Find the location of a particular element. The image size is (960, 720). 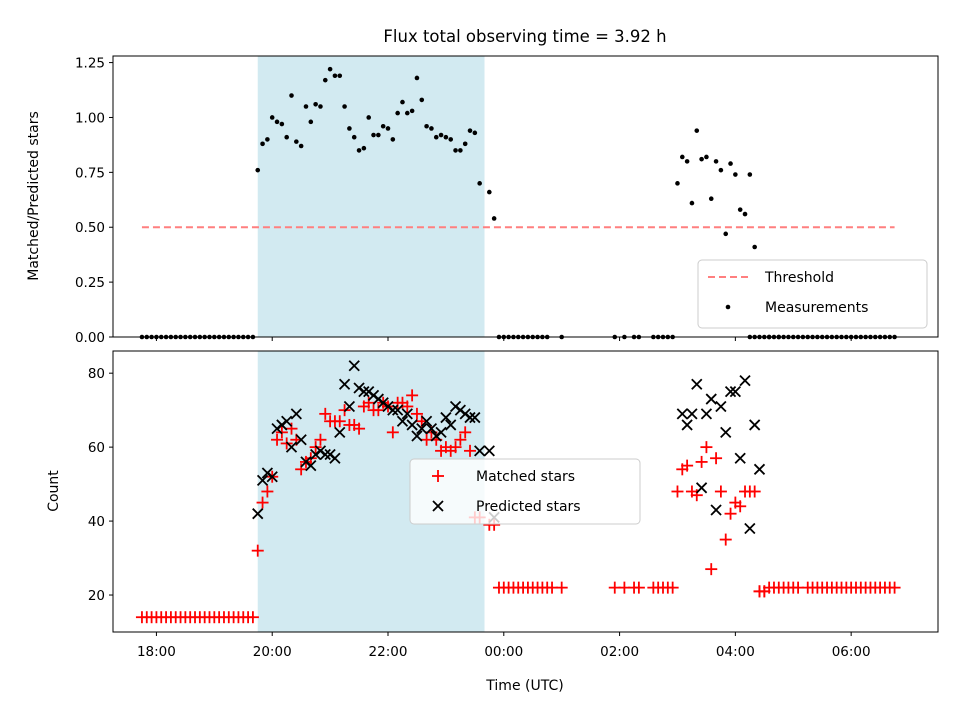

predicted-legend-label: Predicted stars is located at coordinates (528, 507).